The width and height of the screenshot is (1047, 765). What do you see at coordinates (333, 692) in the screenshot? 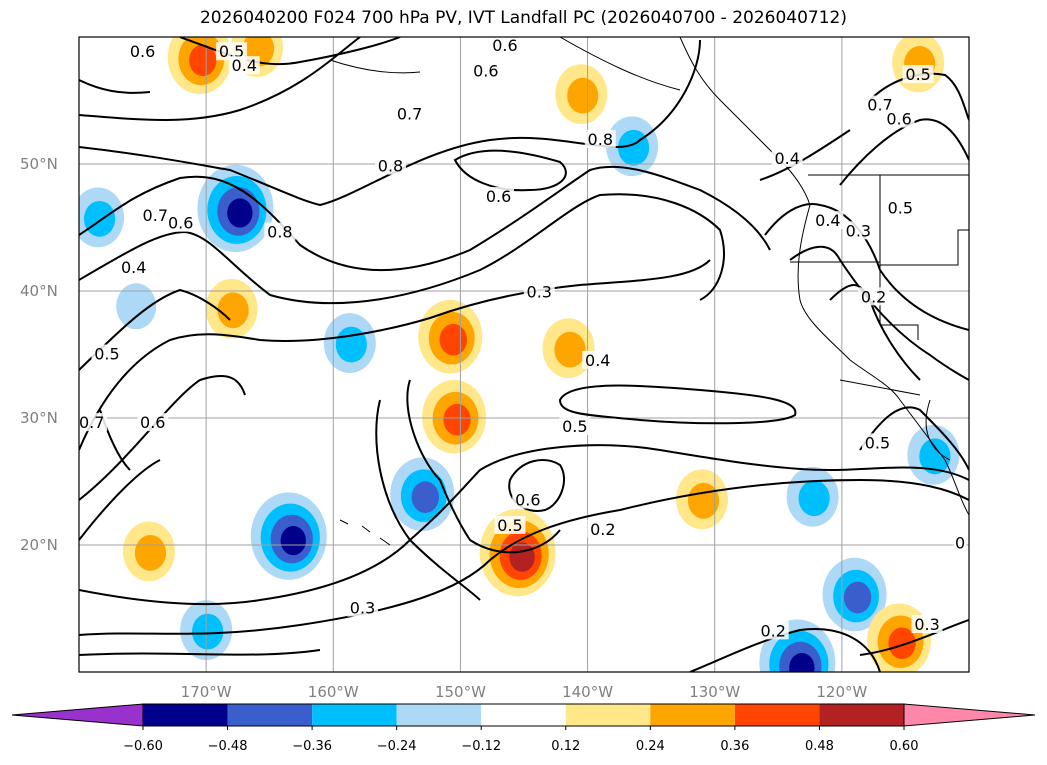
I see `longitude-tick-label: 160°W` at bounding box center [333, 692].